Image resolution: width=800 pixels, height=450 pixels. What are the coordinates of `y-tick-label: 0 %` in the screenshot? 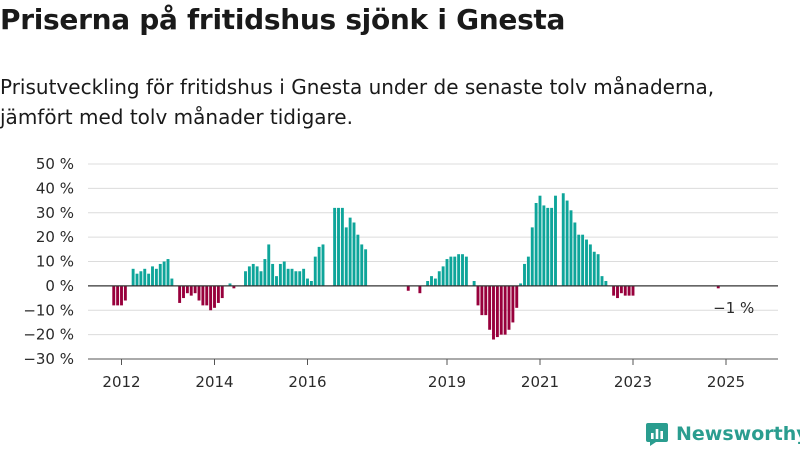 It's located at (59, 286).